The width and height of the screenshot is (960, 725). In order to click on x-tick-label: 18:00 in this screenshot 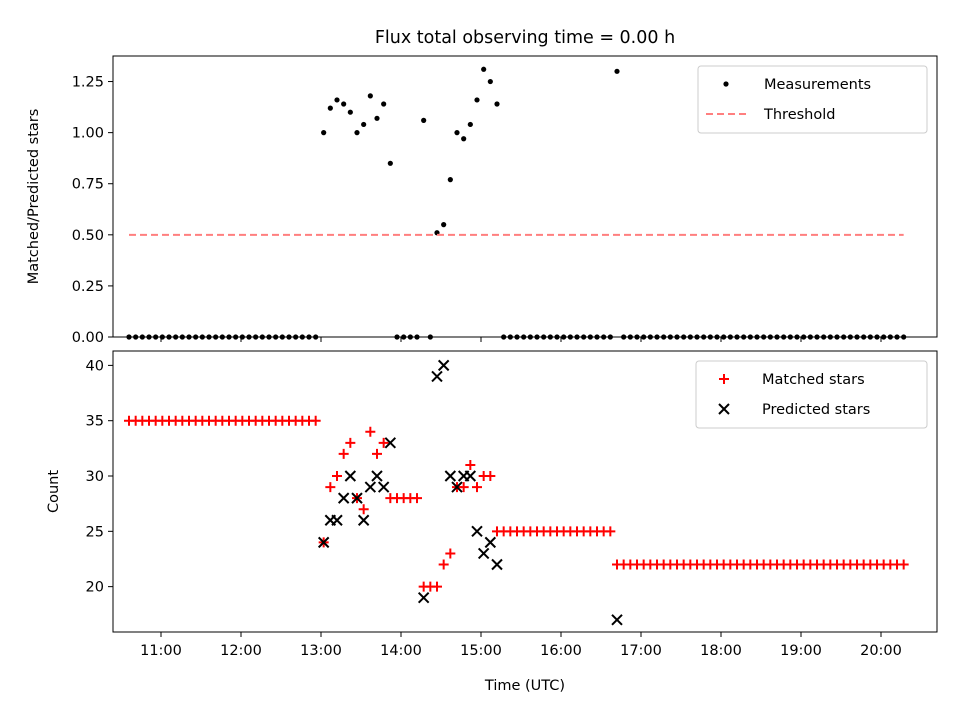, I will do `click(721, 651)`.